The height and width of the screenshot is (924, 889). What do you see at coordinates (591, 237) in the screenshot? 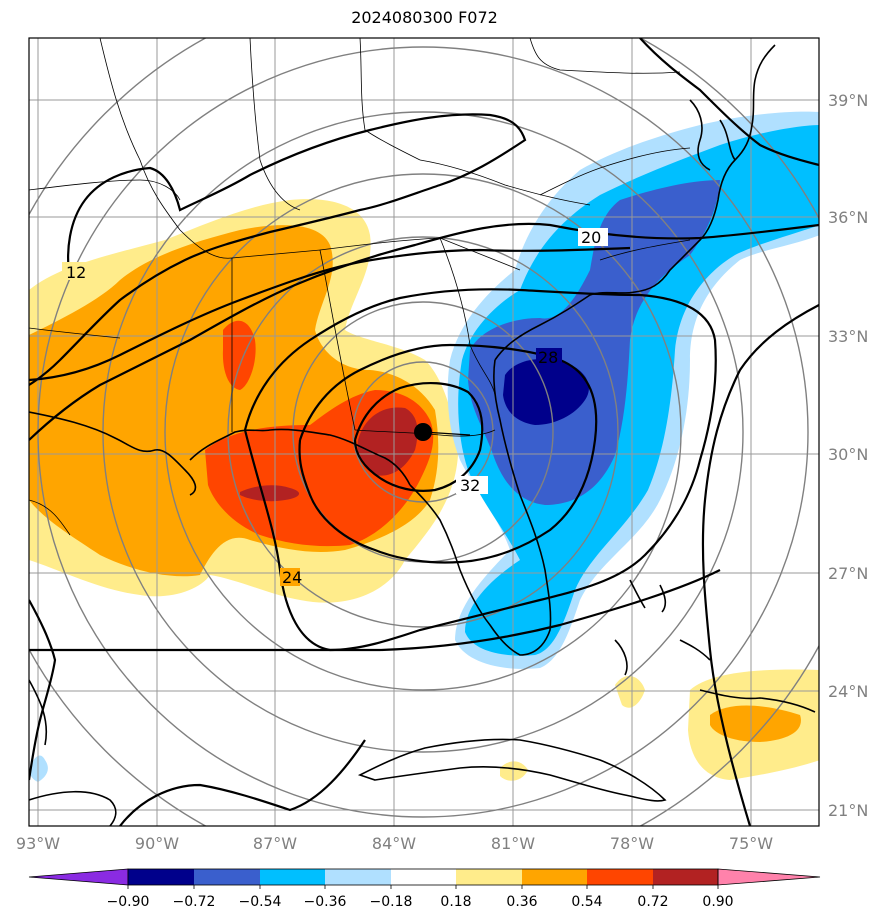
I see `contour-label: 20` at bounding box center [591, 237].